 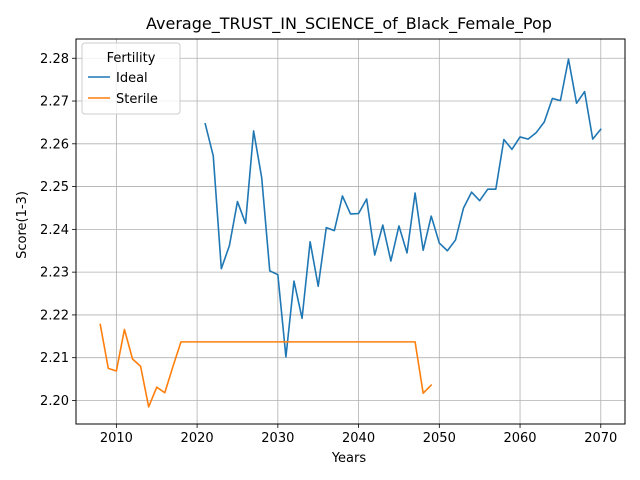 I want to click on y-axis-ticks: 2.20 2.21 2.22 2.23 2.24 2.25 2.26 2.27 2.28, so click(x=58, y=230).